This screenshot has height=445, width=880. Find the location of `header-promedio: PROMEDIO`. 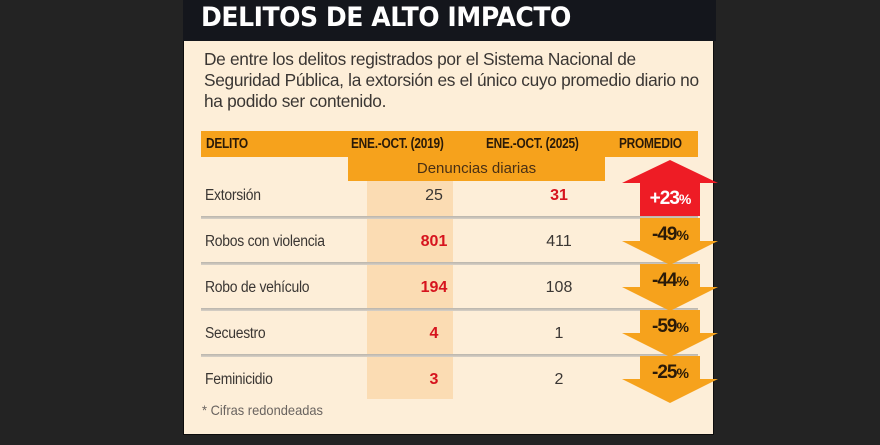

header-promedio: PROMEDIO is located at coordinates (650, 144).